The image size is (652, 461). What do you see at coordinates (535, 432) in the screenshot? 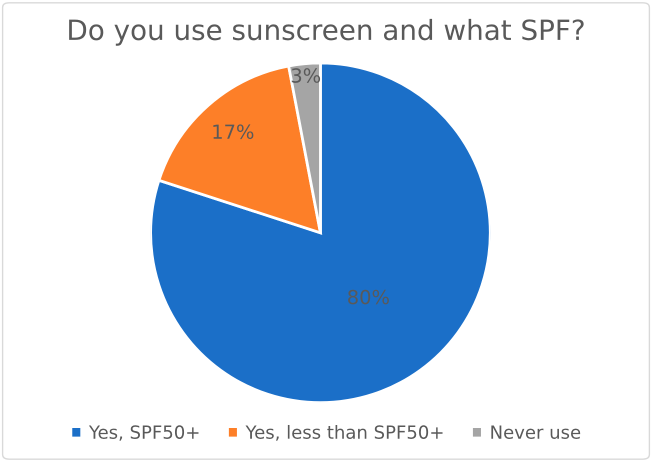
I see `legend-label: Never use` at bounding box center [535, 432].